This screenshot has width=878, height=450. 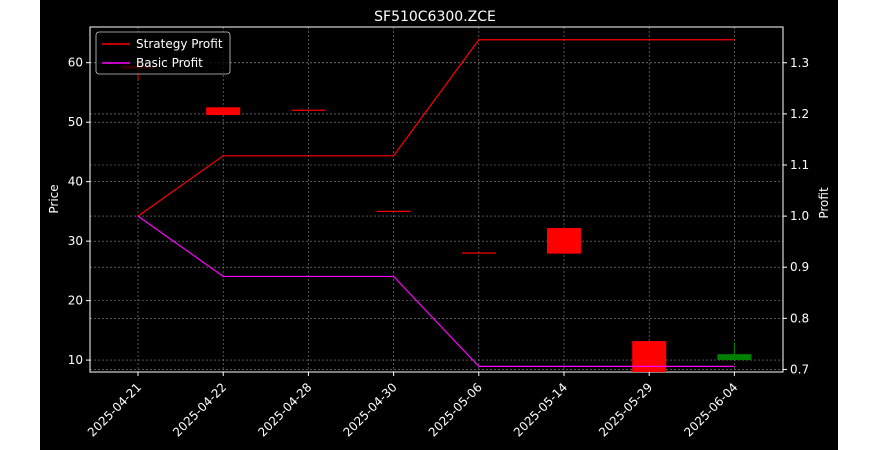 What do you see at coordinates (799, 63) in the screenshot?
I see `y-tick-label-right: 1.3` at bounding box center [799, 63].